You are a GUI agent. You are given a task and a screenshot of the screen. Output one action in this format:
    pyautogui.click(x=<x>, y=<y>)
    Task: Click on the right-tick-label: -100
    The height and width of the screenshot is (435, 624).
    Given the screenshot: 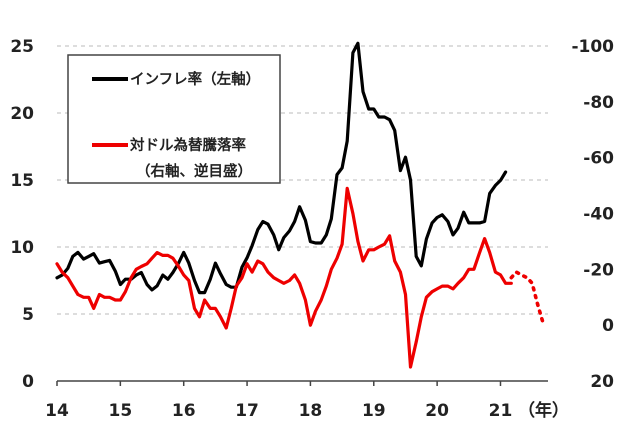 What is the action you would take?
    pyautogui.click(x=592, y=47)
    